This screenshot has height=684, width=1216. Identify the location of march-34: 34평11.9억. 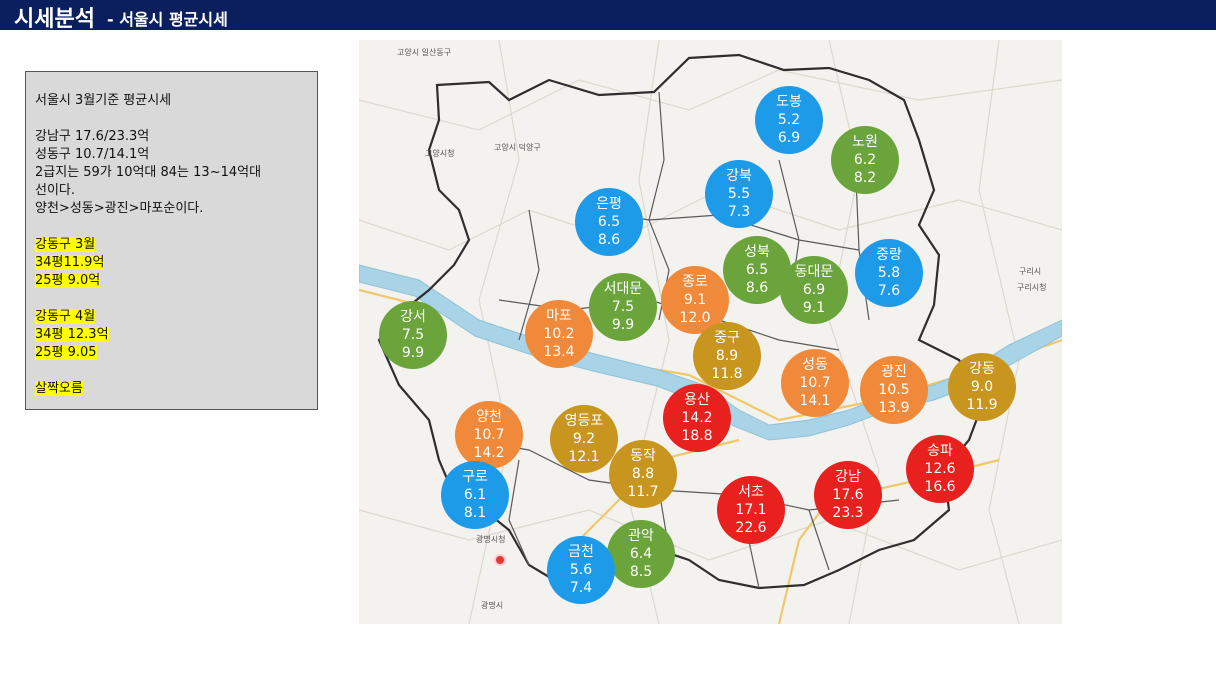
(70, 262).